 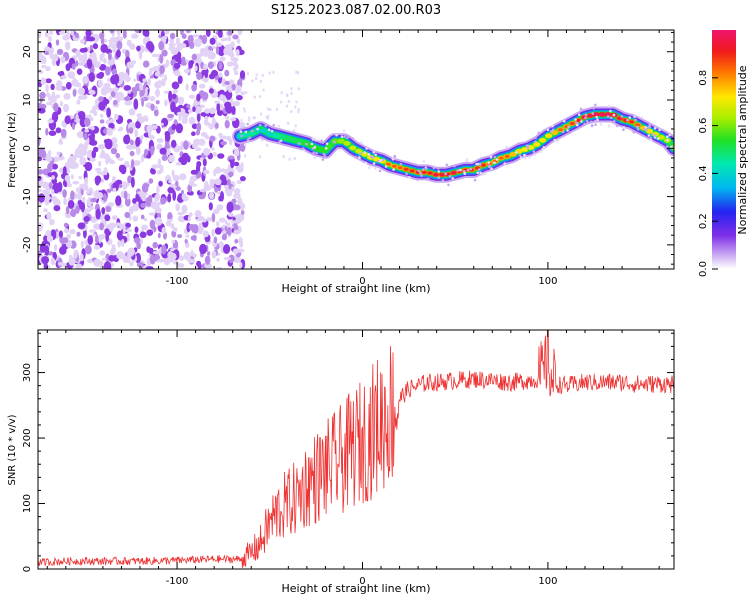 What do you see at coordinates (27, 503) in the screenshot?
I see `y-tick-label: 100` at bounding box center [27, 503].